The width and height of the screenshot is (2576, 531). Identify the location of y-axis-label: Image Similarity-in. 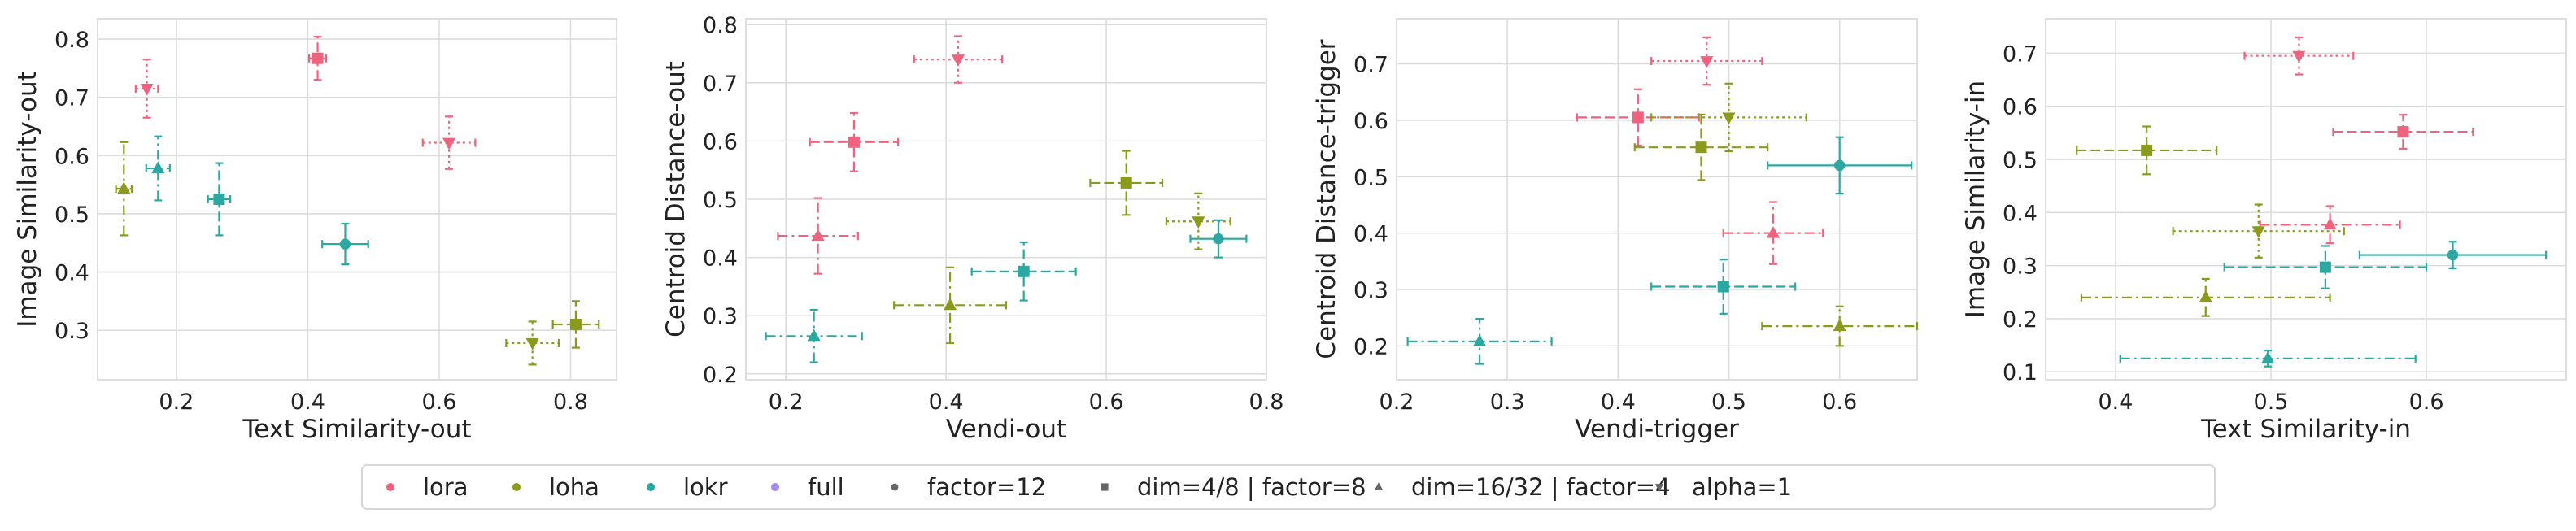
(1975, 199).